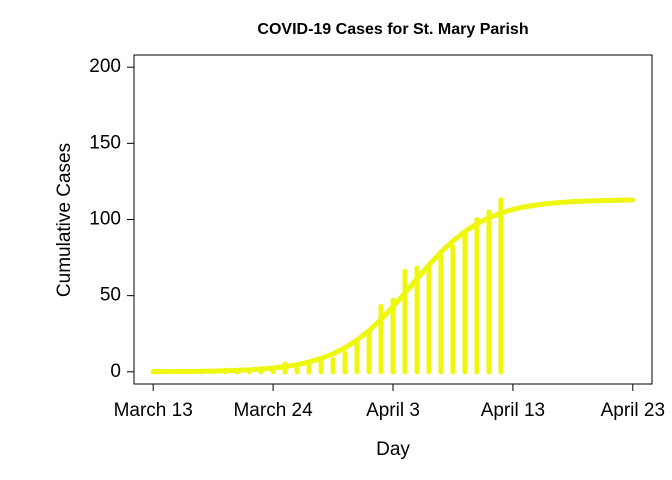  I want to click on y-tick-label: 100, so click(105, 219).